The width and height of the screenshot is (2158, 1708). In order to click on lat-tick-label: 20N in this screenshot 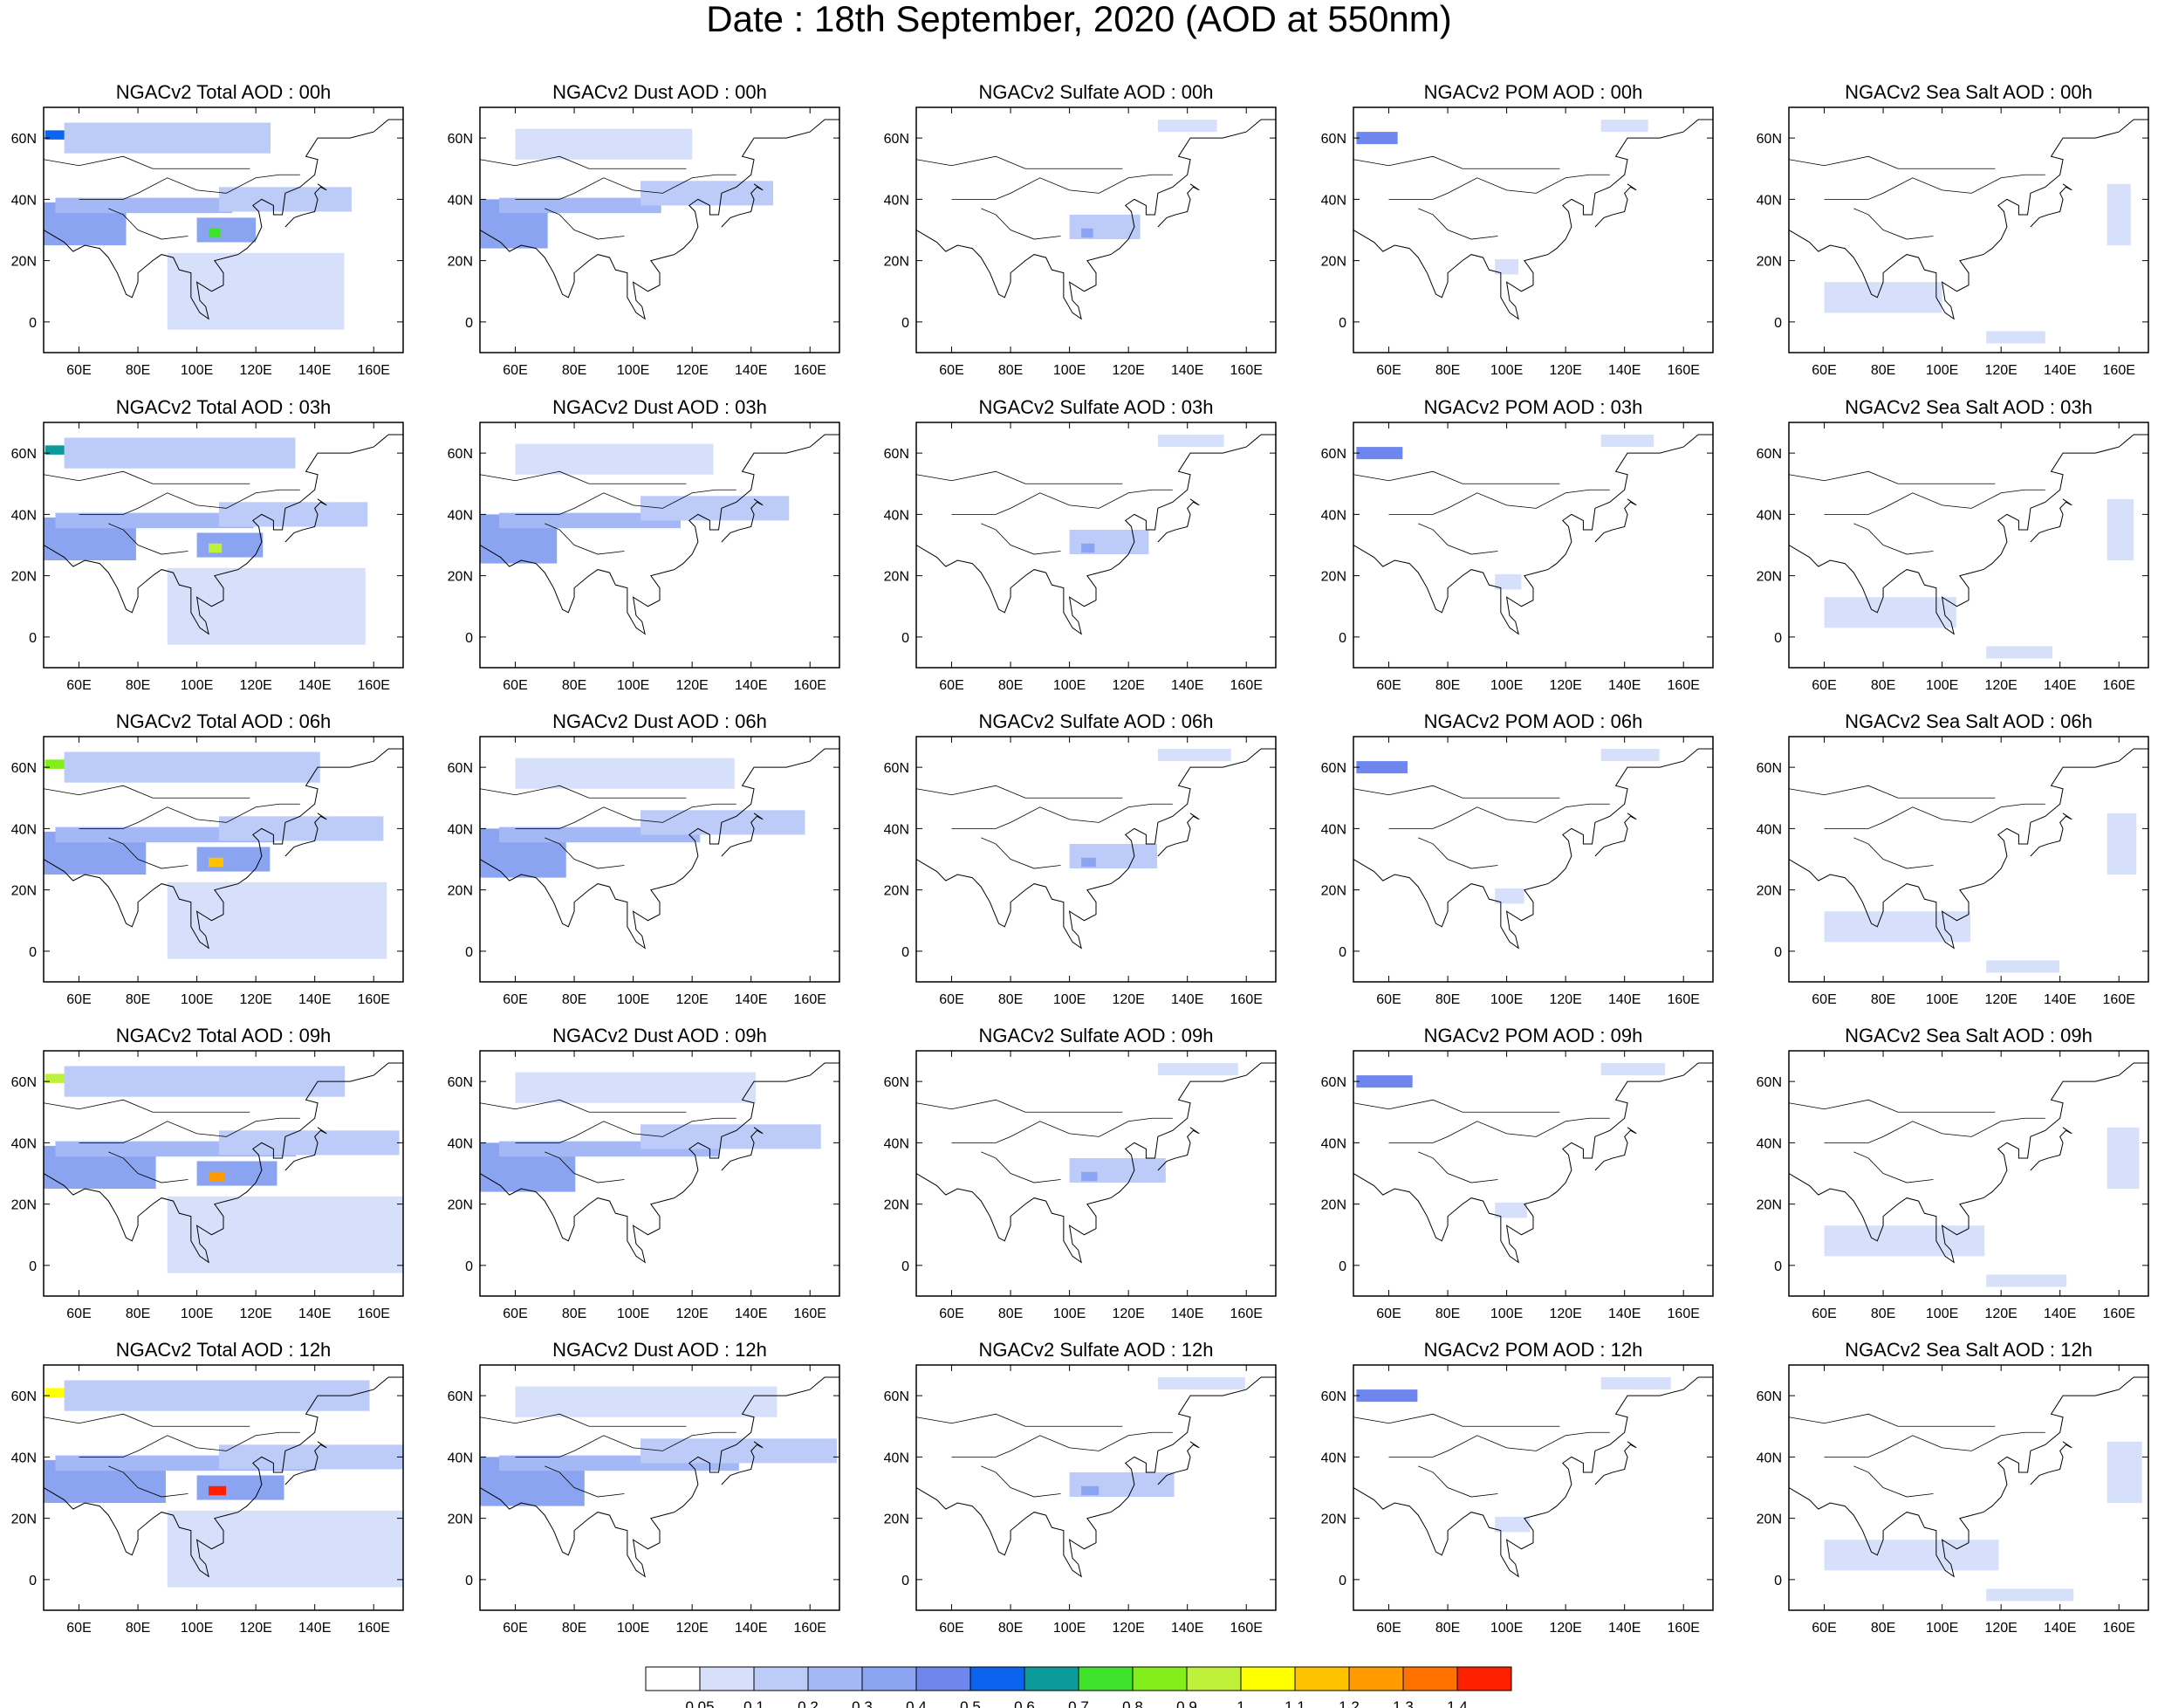, I will do `click(896, 1205)`.